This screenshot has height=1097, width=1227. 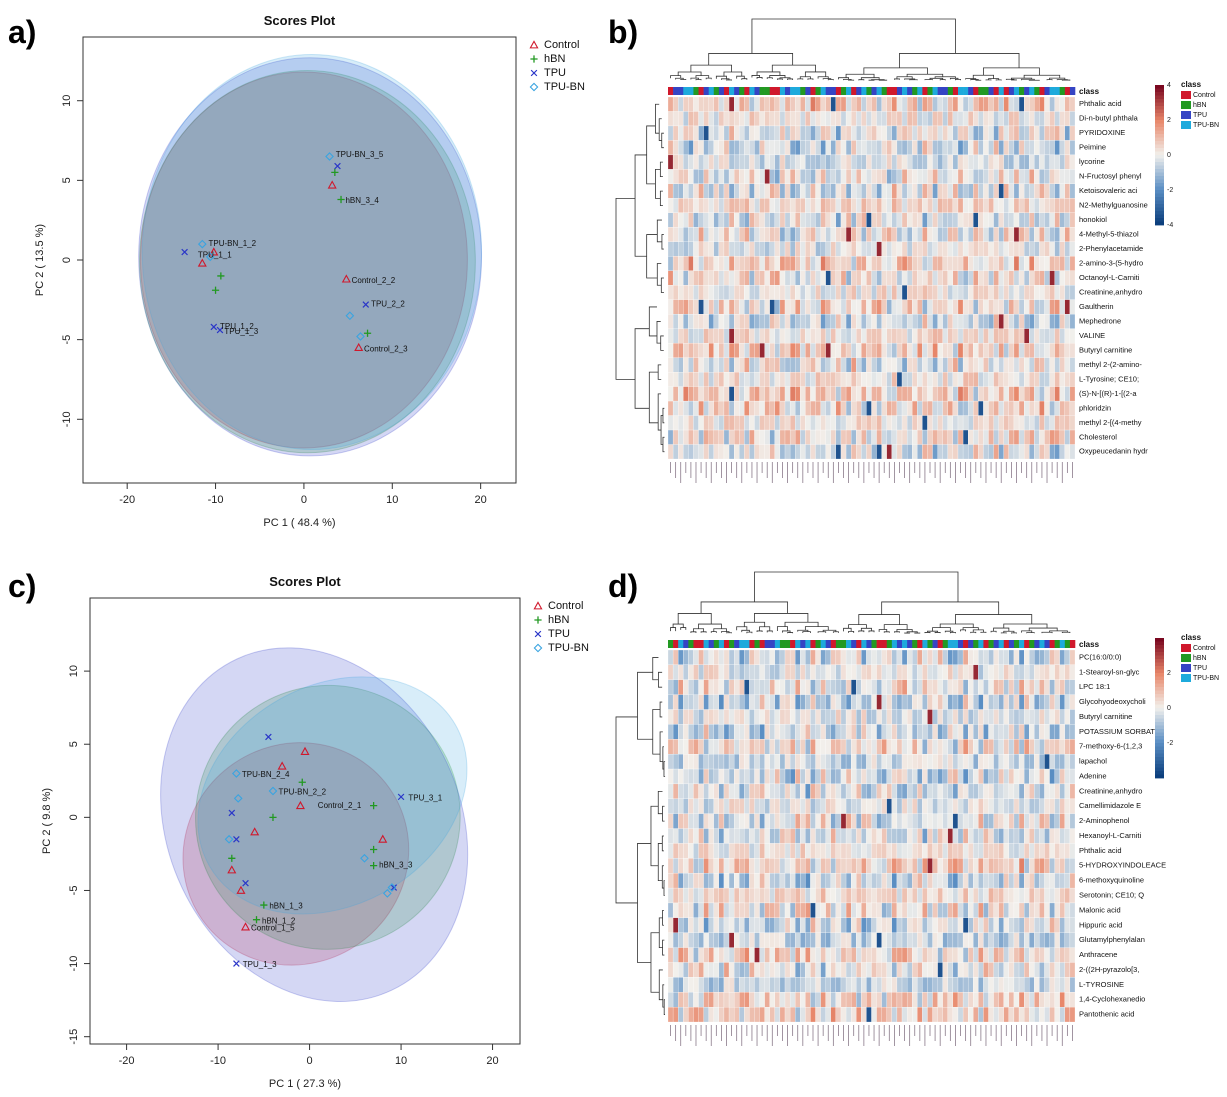 I want to click on sample-label-tpu-1-3: TPU_1_3, so click(x=241, y=331).